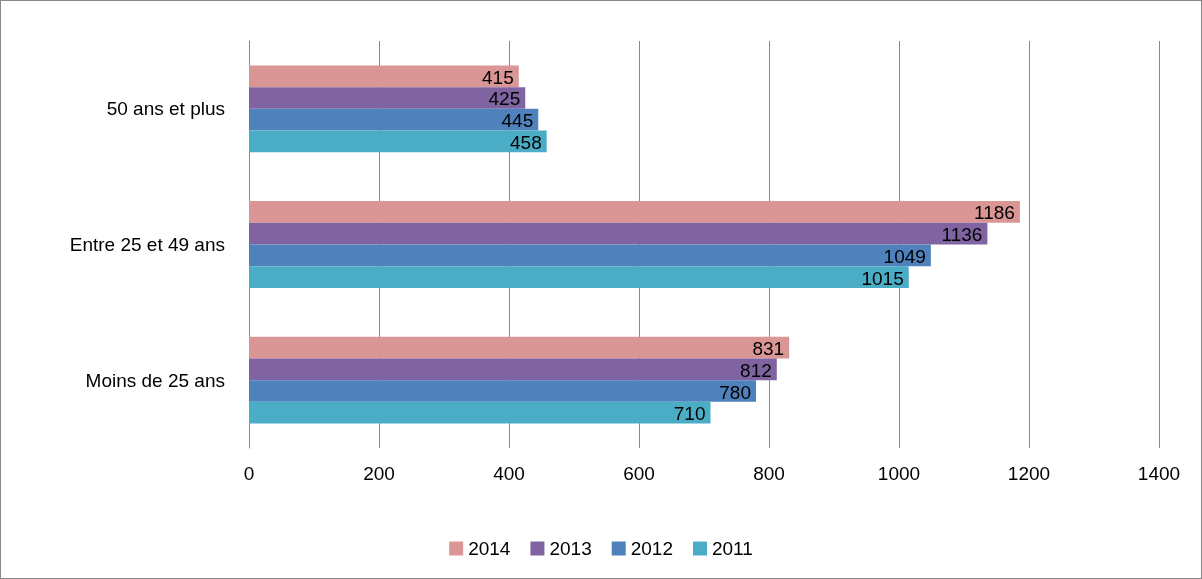 This screenshot has height=579, width=1202. What do you see at coordinates (1029, 473) in the screenshot?
I see `x-tick-label: 1200` at bounding box center [1029, 473].